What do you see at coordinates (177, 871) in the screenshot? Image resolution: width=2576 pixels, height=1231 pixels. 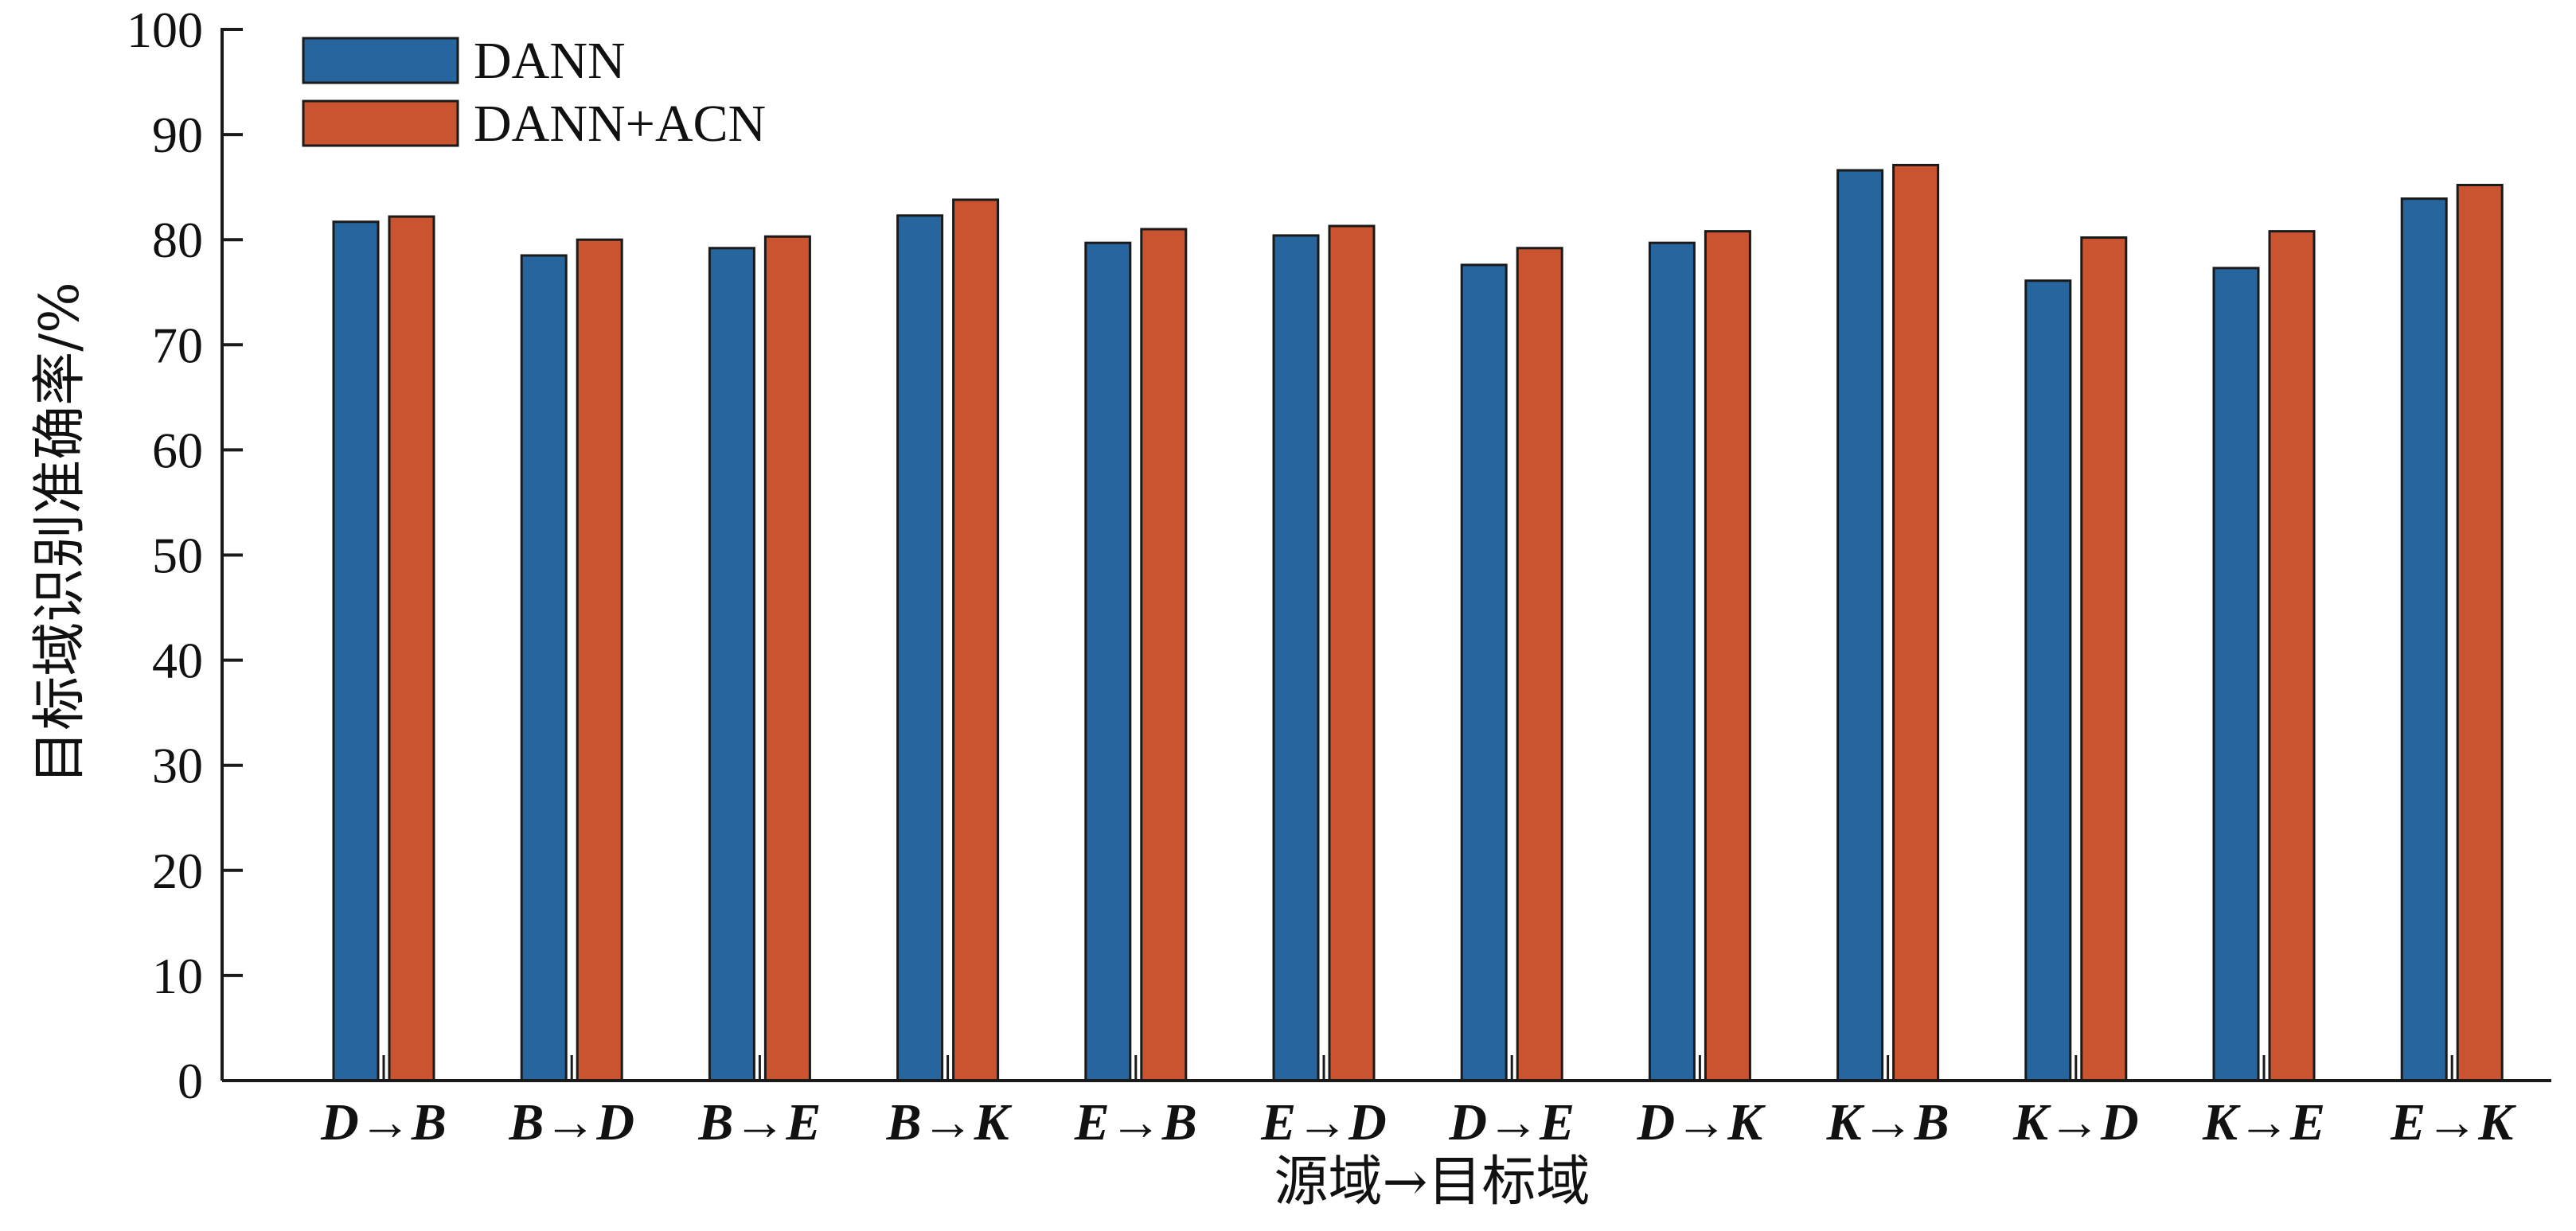 I see `y-tick-label-2: 20` at bounding box center [177, 871].